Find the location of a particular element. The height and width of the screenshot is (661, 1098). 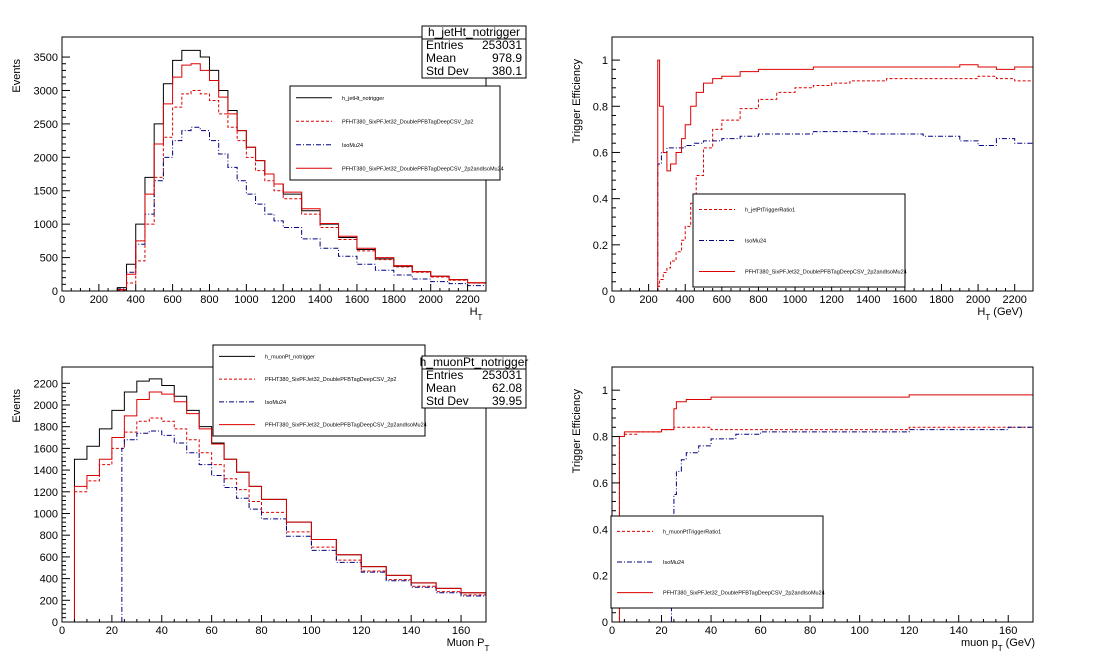

y-tick-label: 0.2 is located at coordinates (600, 246).